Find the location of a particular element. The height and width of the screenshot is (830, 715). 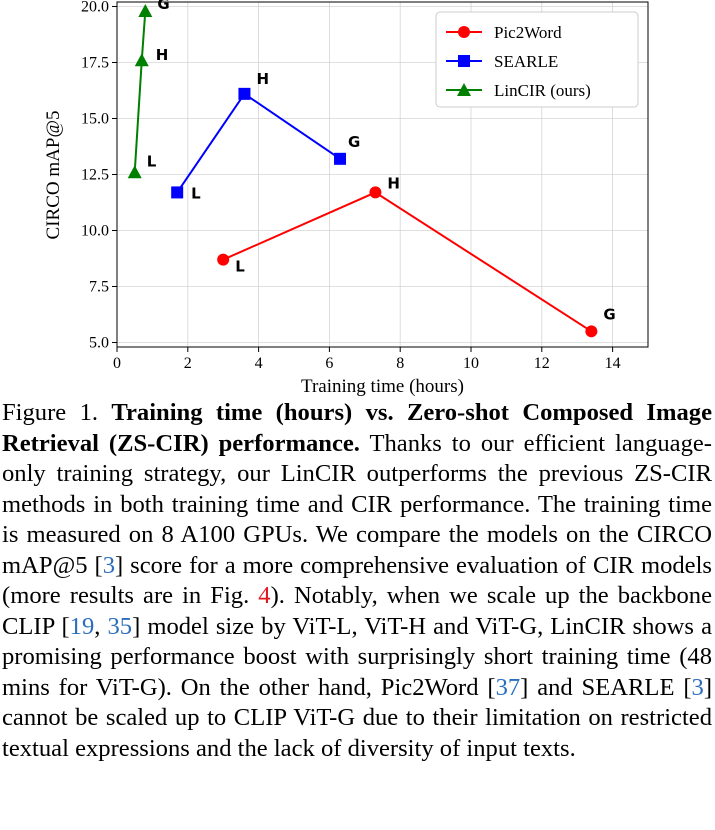

caption-text: , is located at coordinates (97, 626).